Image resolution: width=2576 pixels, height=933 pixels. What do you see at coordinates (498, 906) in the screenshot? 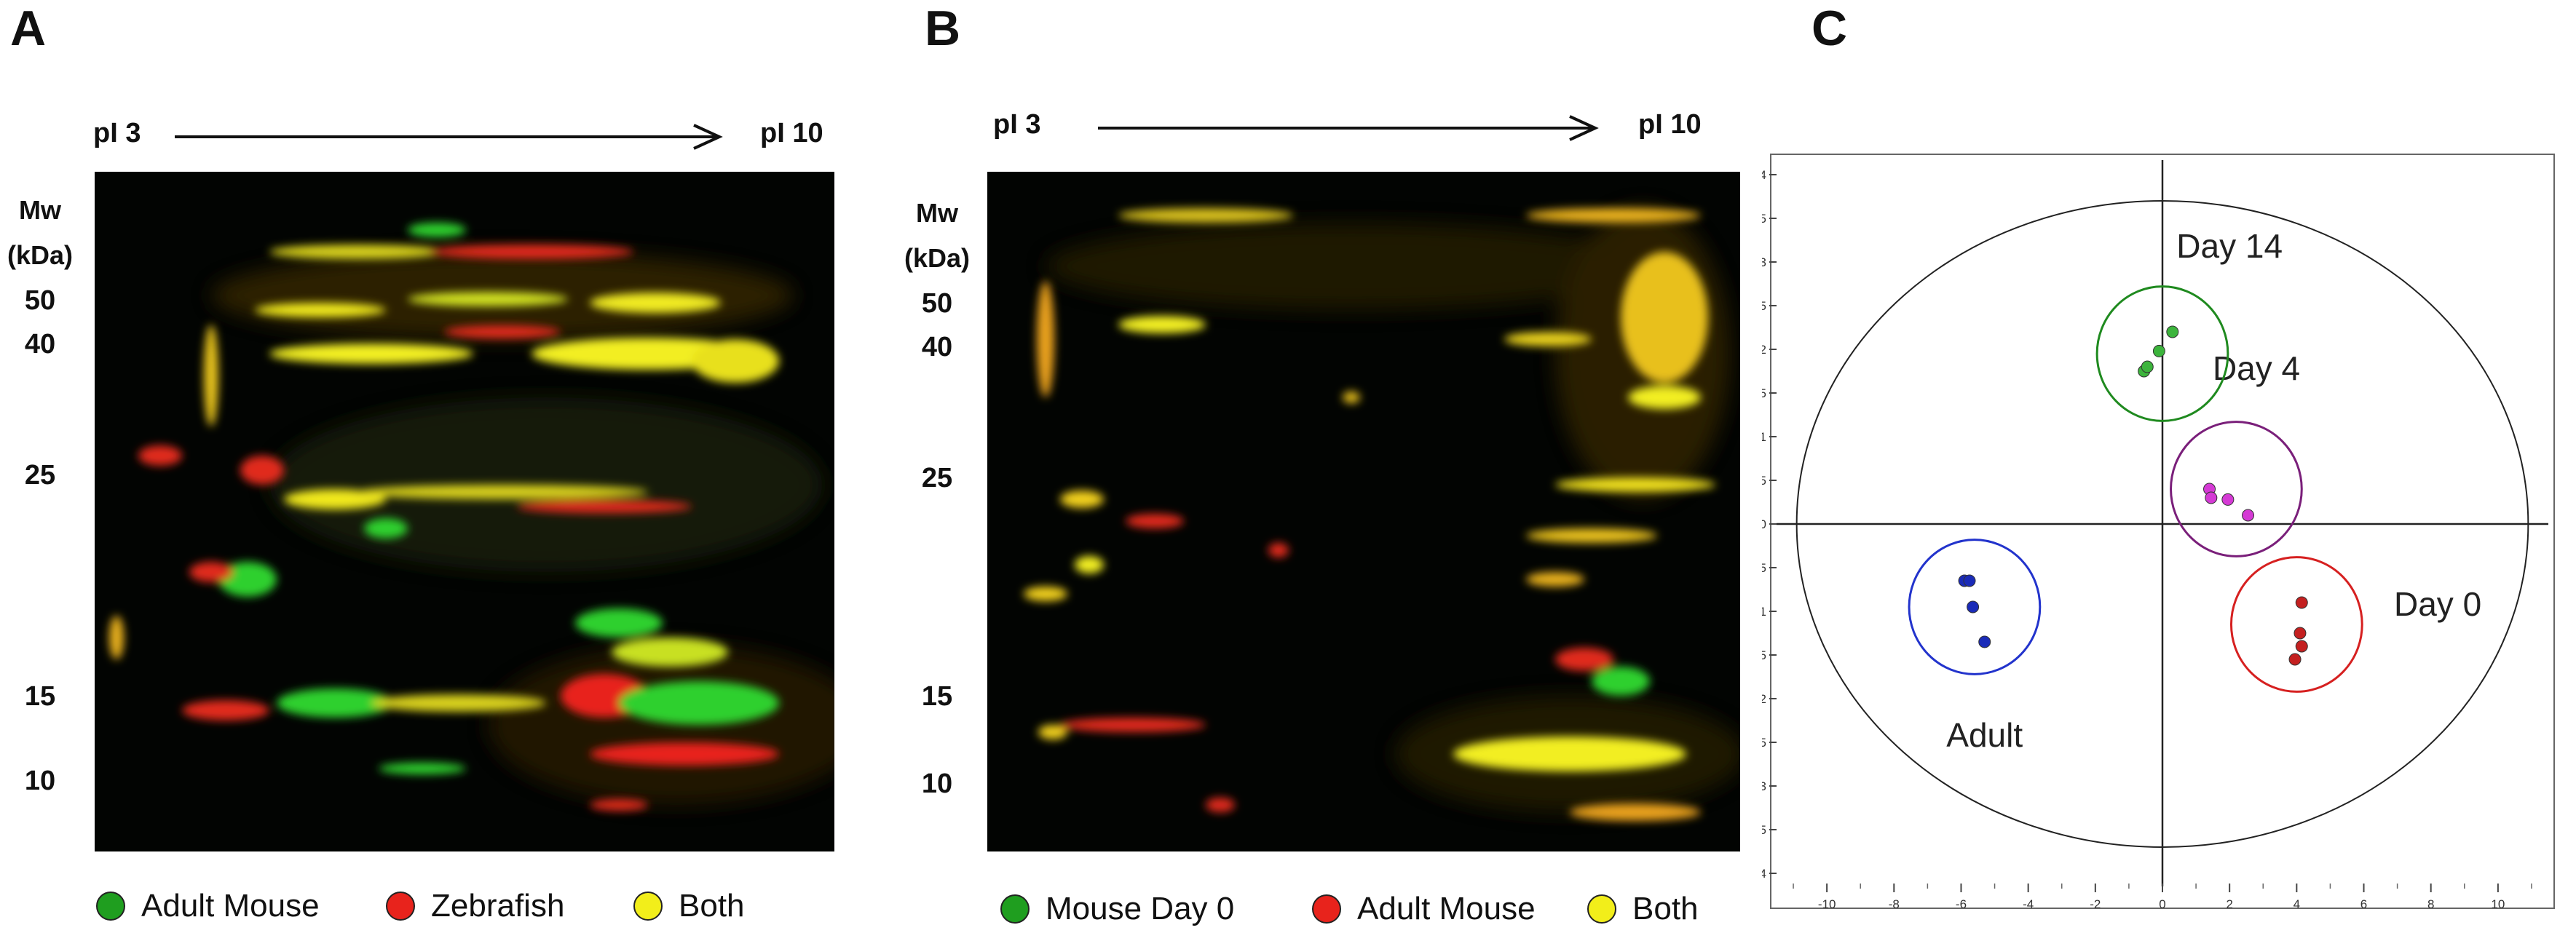
I see `legend-label-a-1: Zebrafish` at bounding box center [498, 906].